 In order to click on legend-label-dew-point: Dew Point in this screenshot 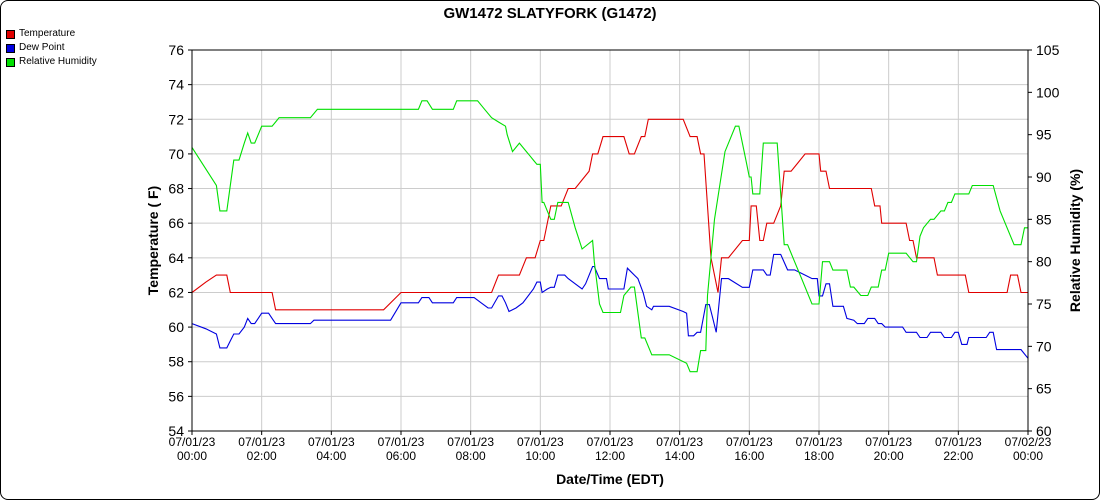, I will do `click(42, 47)`.